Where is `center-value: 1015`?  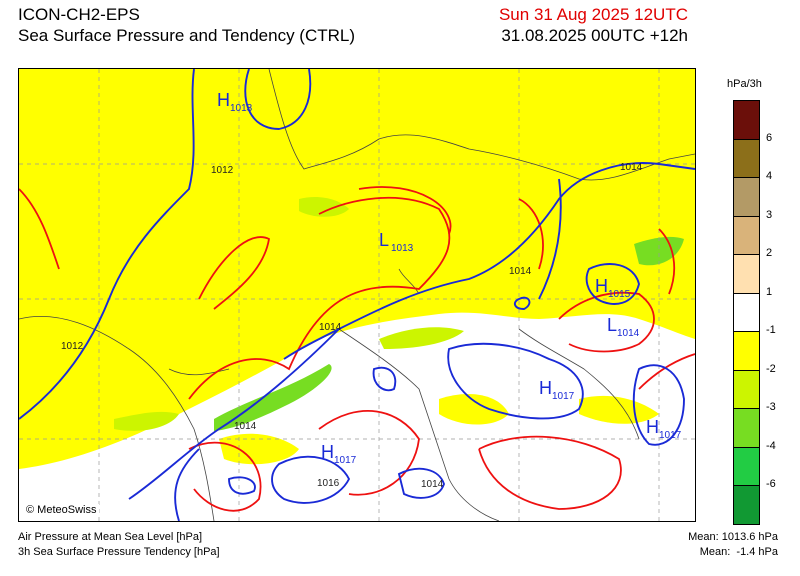
center-value: 1015 is located at coordinates (619, 294).